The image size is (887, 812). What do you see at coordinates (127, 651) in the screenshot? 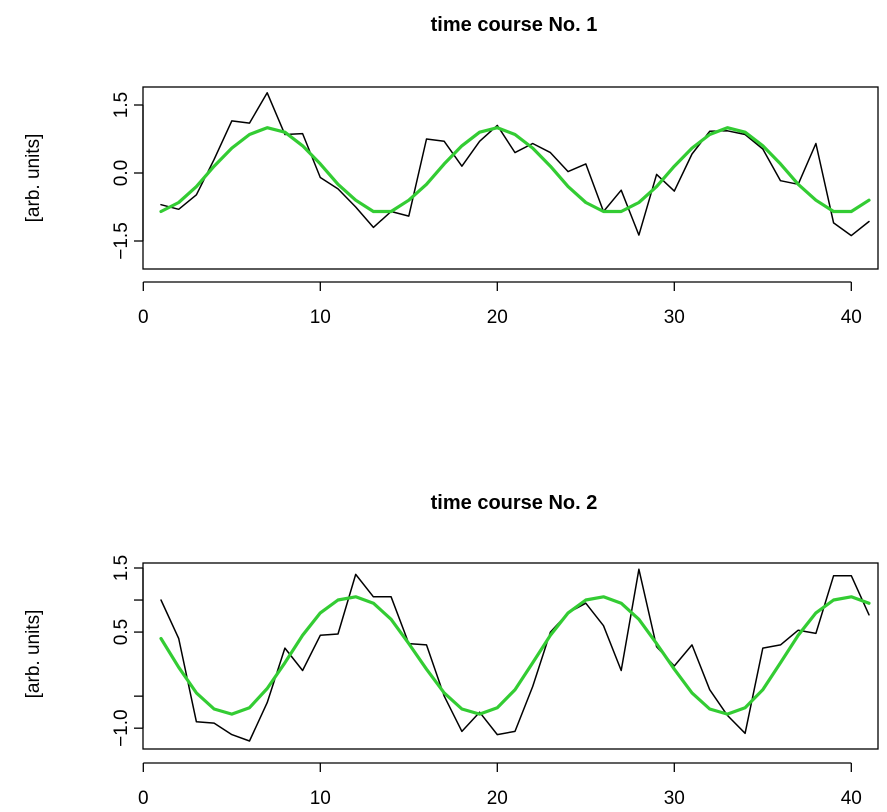
I see `y-axis: −1.0 0.5 1.5` at bounding box center [127, 651].